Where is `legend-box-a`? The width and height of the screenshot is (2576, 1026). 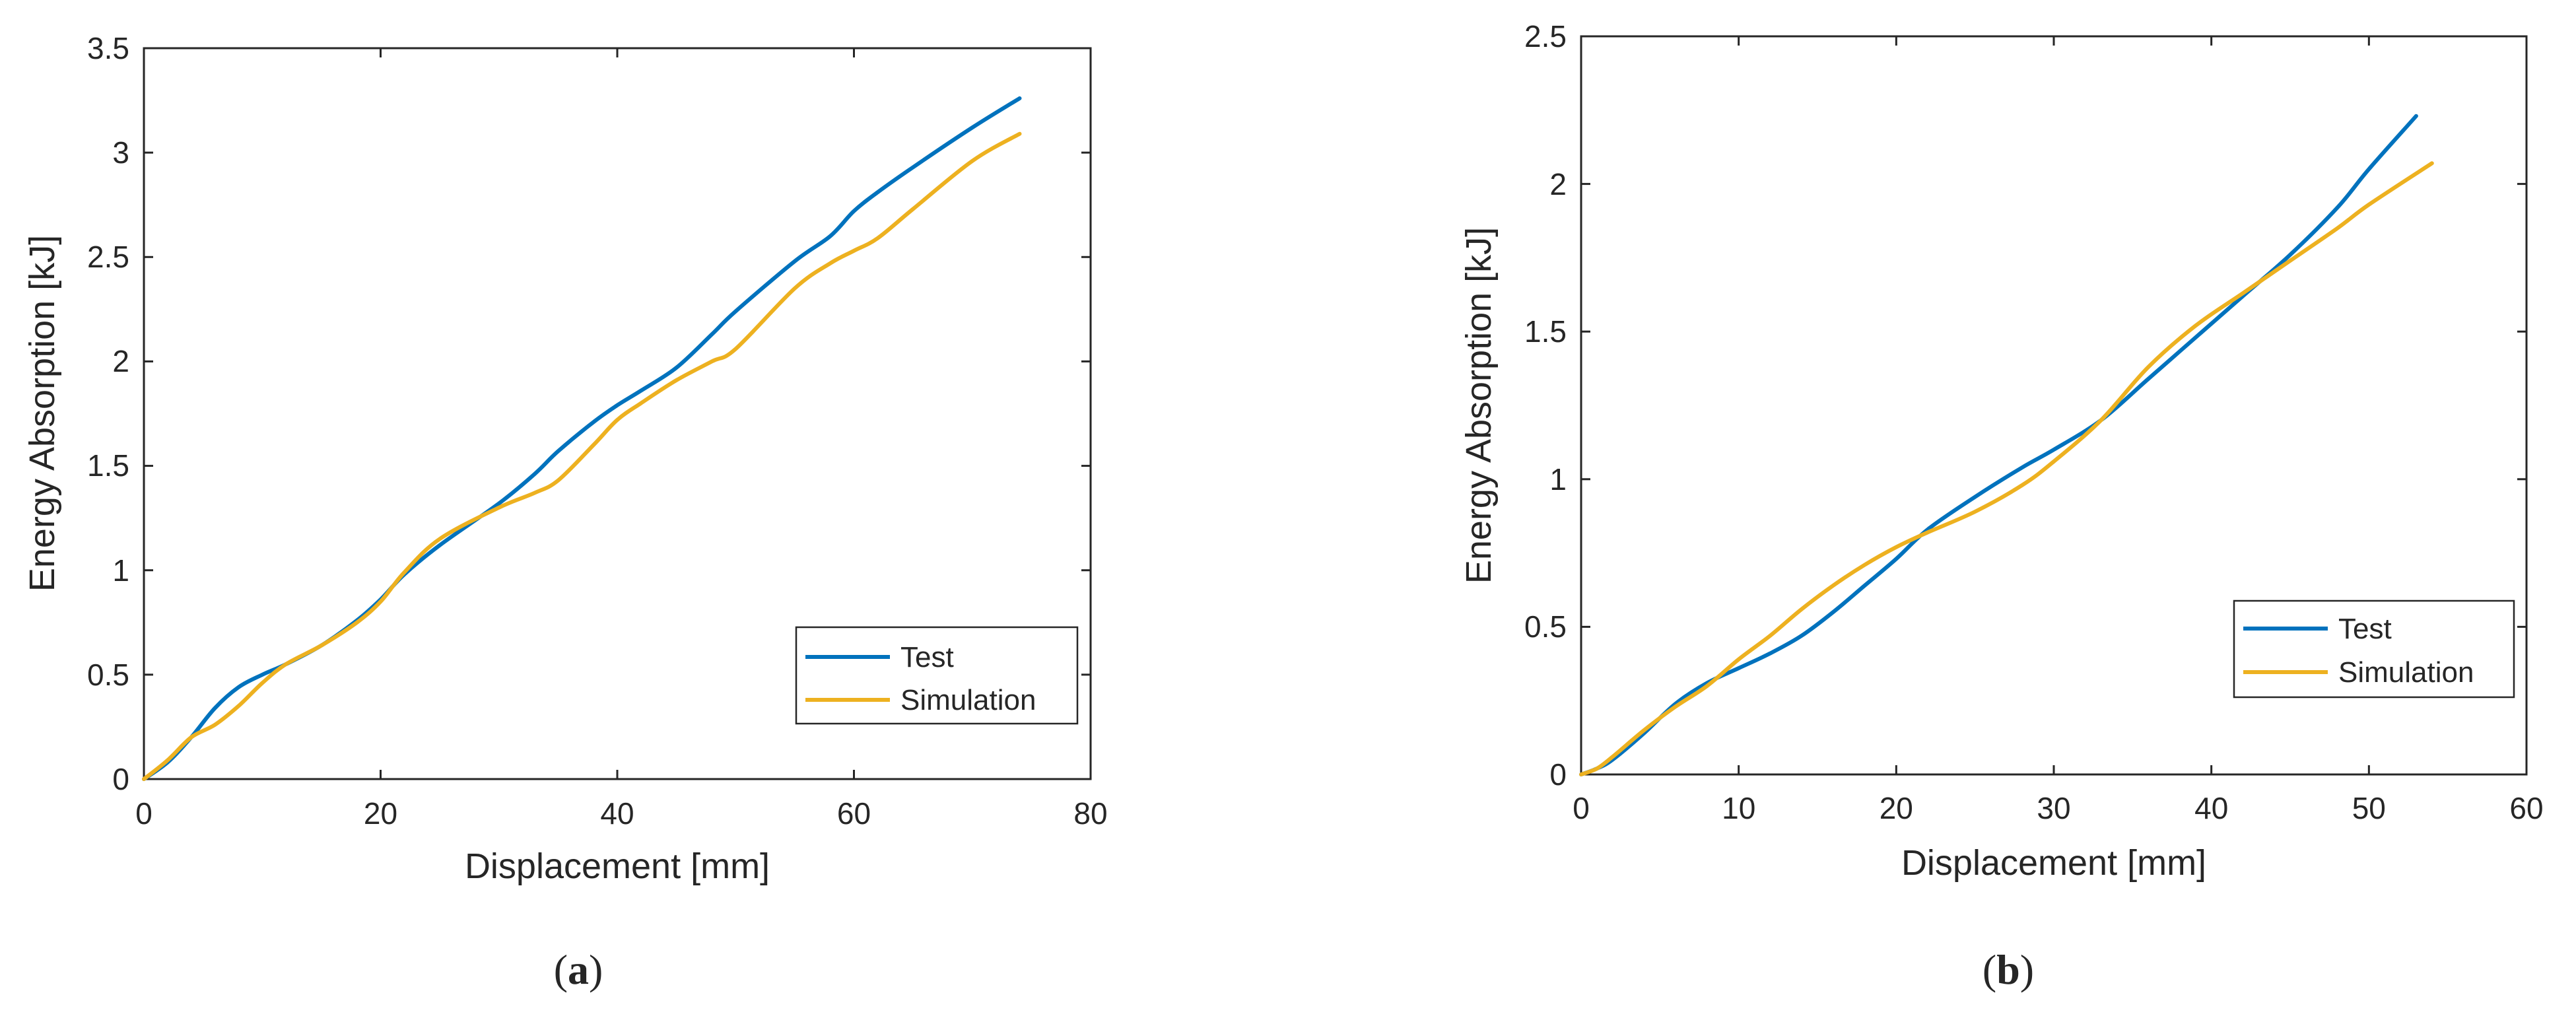
legend-box-a is located at coordinates (937, 675).